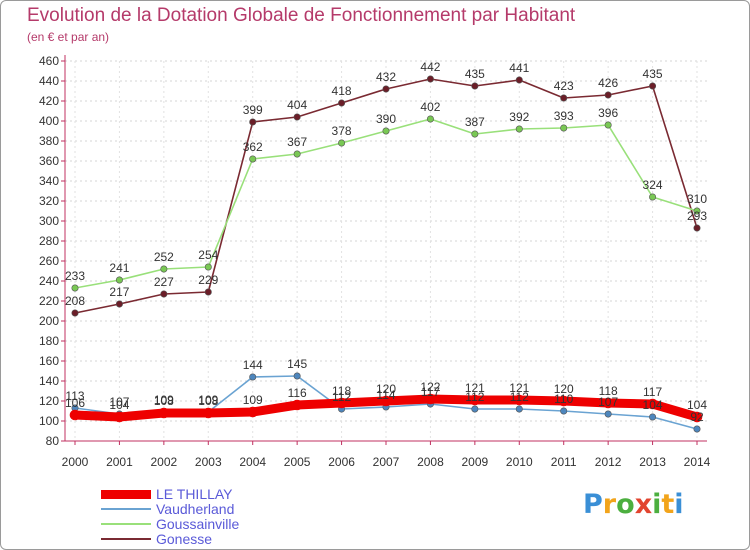 The image size is (750, 550). I want to click on data-label: 426, so click(608, 83).